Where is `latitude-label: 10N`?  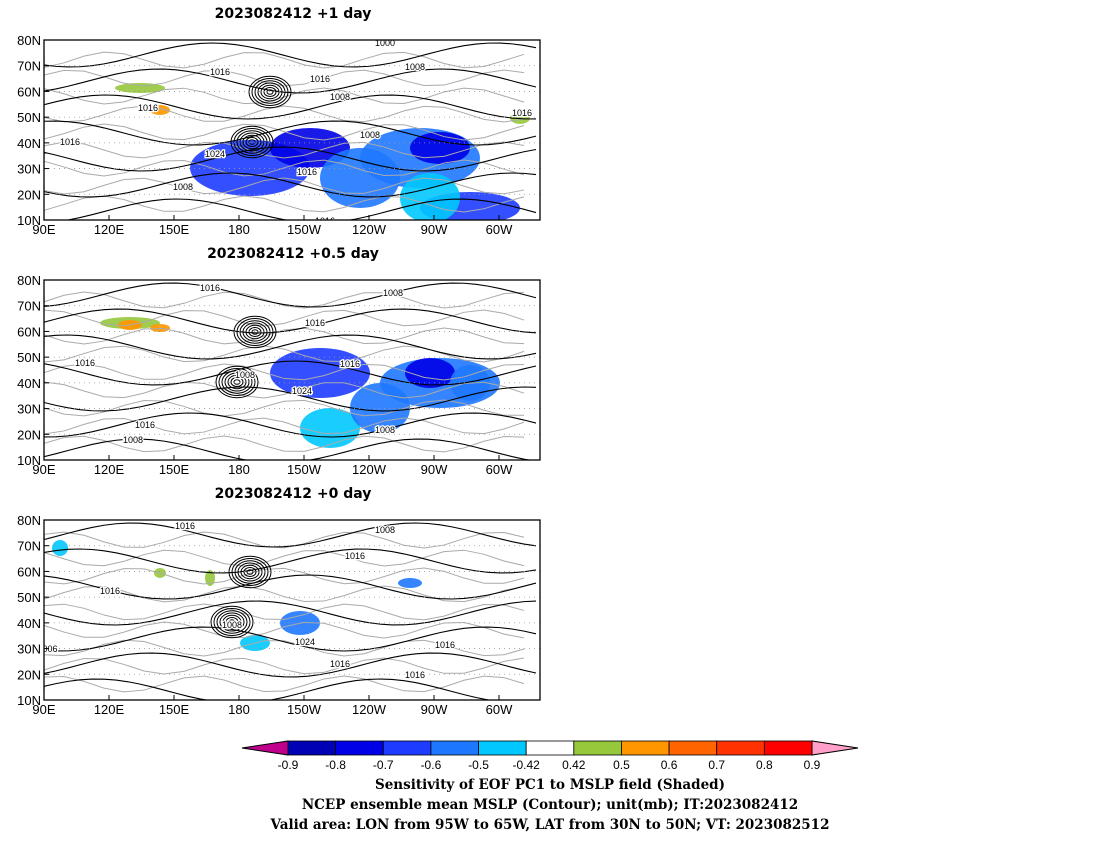 latitude-label: 10N is located at coordinates (29, 460).